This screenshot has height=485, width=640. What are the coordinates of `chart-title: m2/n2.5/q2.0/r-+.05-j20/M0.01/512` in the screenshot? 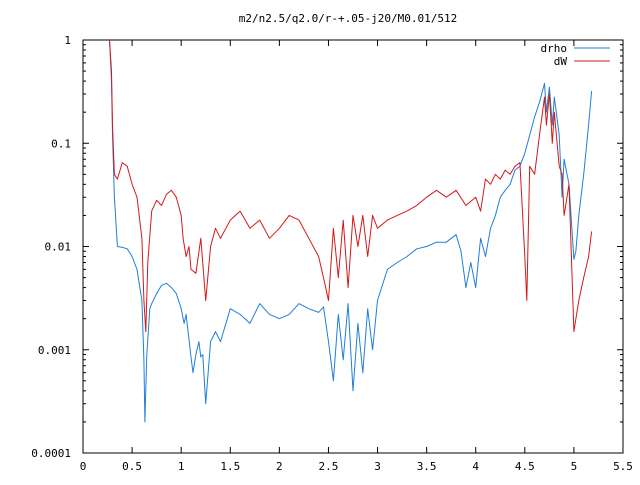 It's located at (348, 18).